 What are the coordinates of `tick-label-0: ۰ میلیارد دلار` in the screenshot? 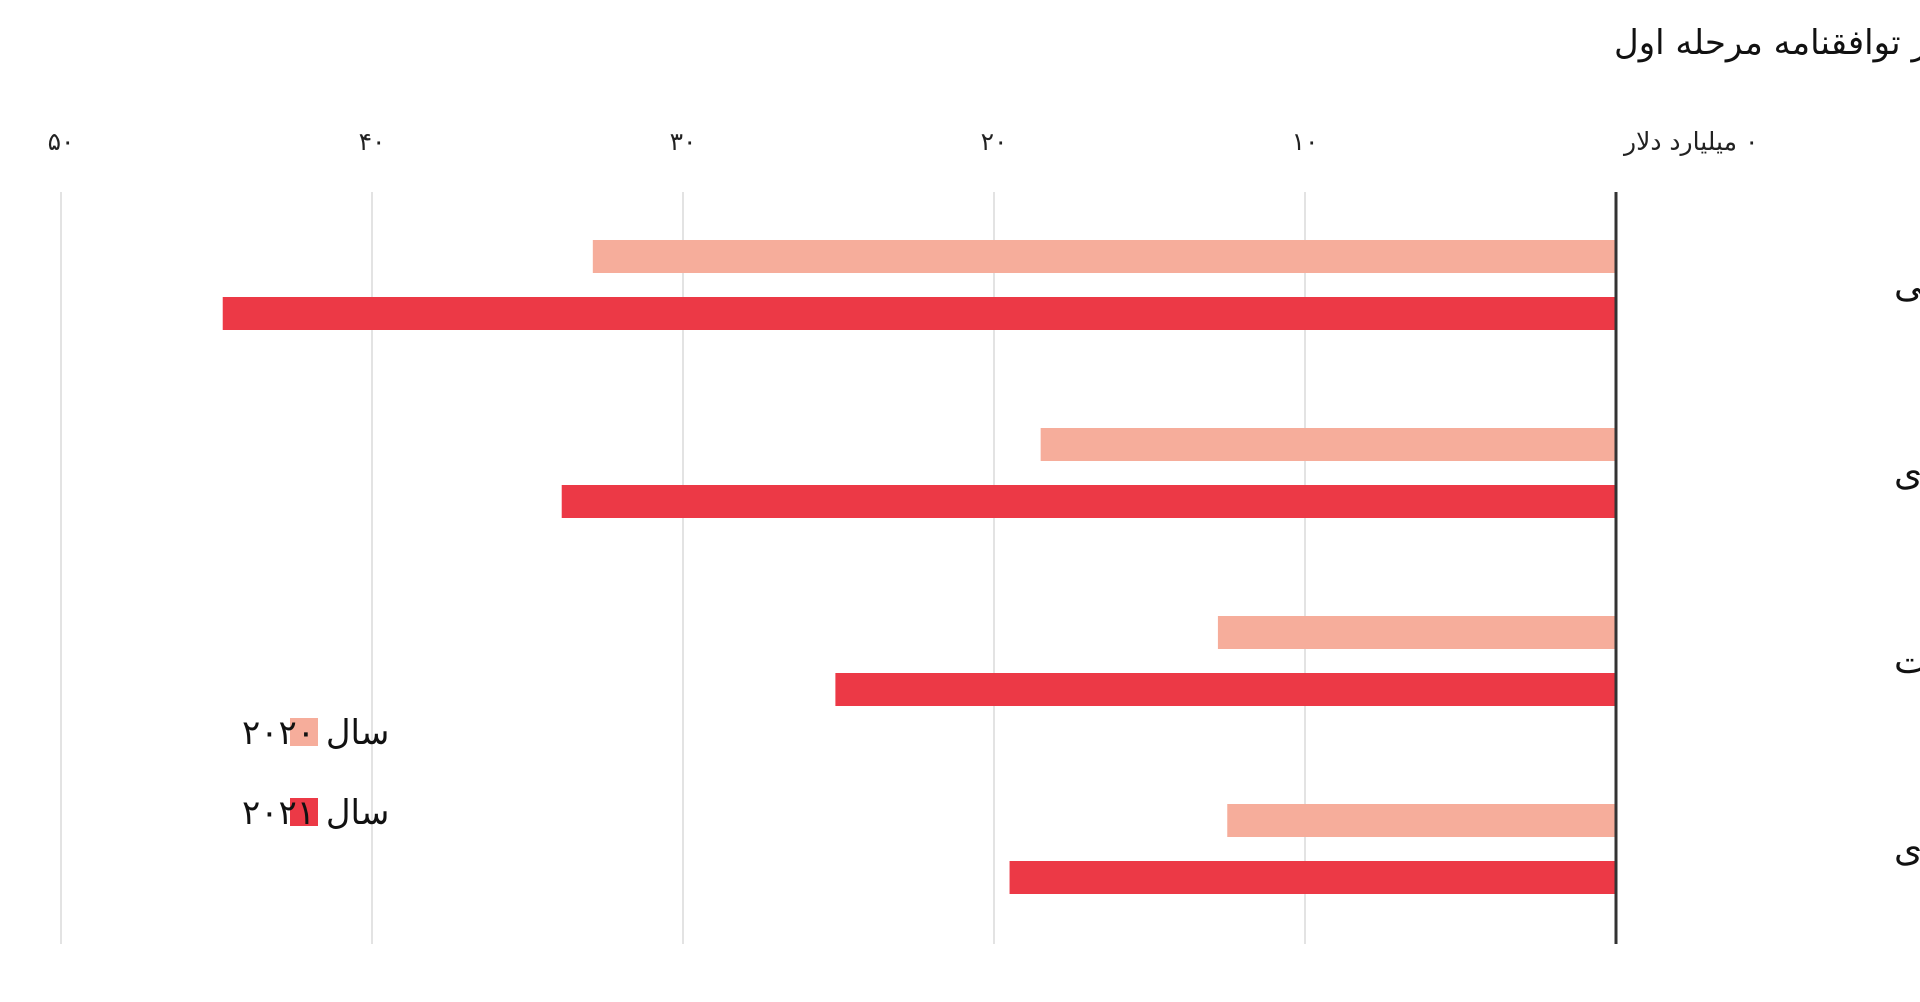 It's located at (1690, 141).